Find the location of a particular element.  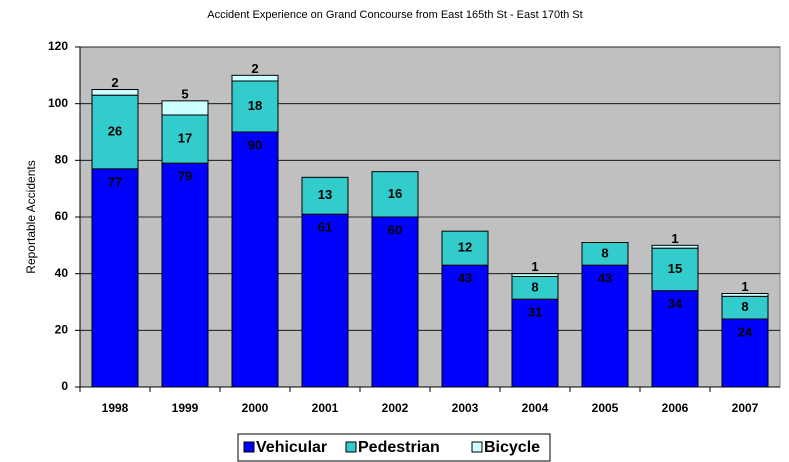

data-label: 17 is located at coordinates (185, 138).